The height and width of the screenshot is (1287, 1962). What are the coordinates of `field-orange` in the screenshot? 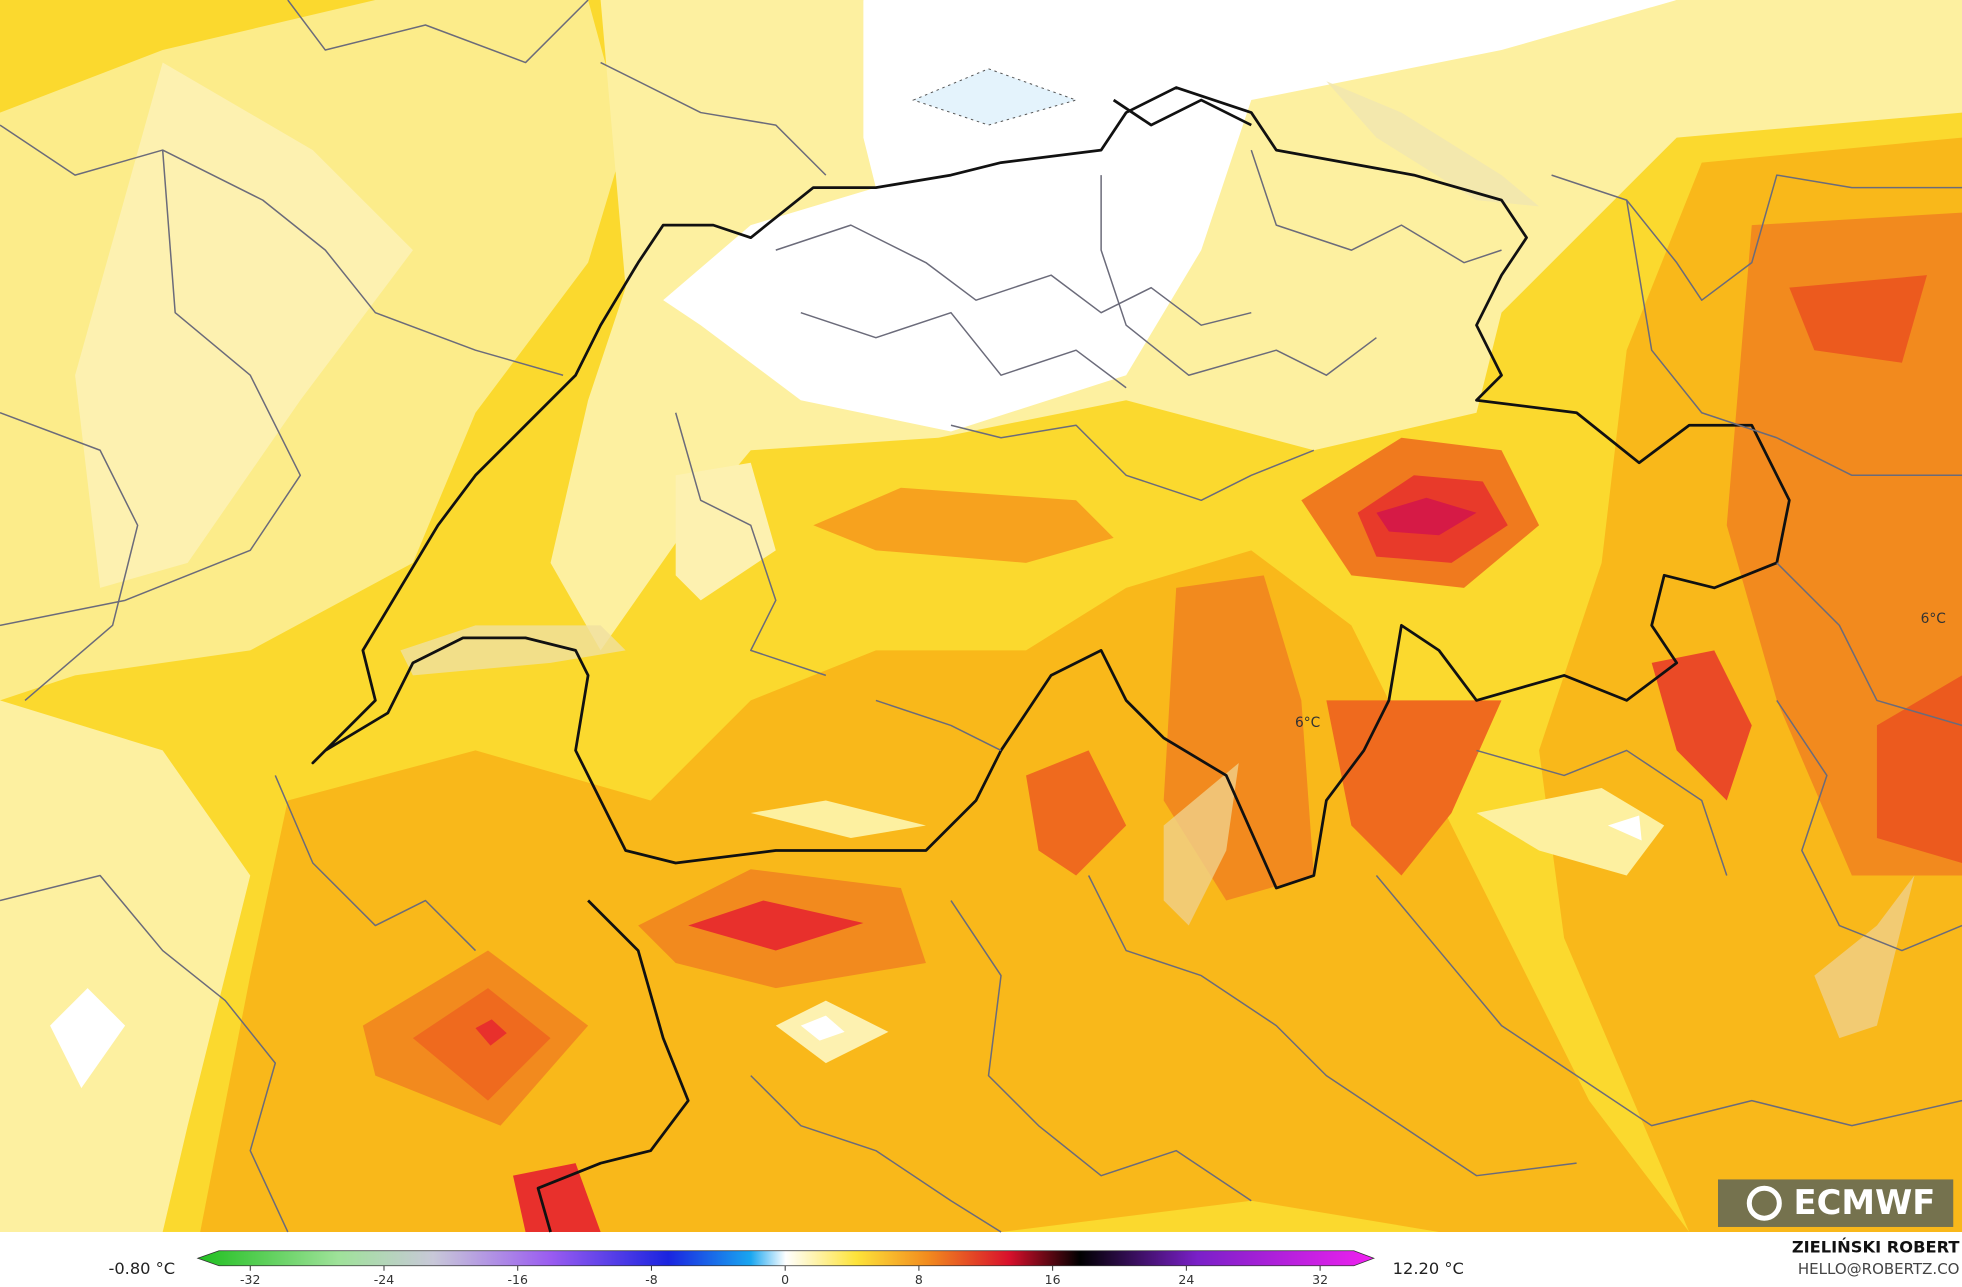 It's located at (963, 525).